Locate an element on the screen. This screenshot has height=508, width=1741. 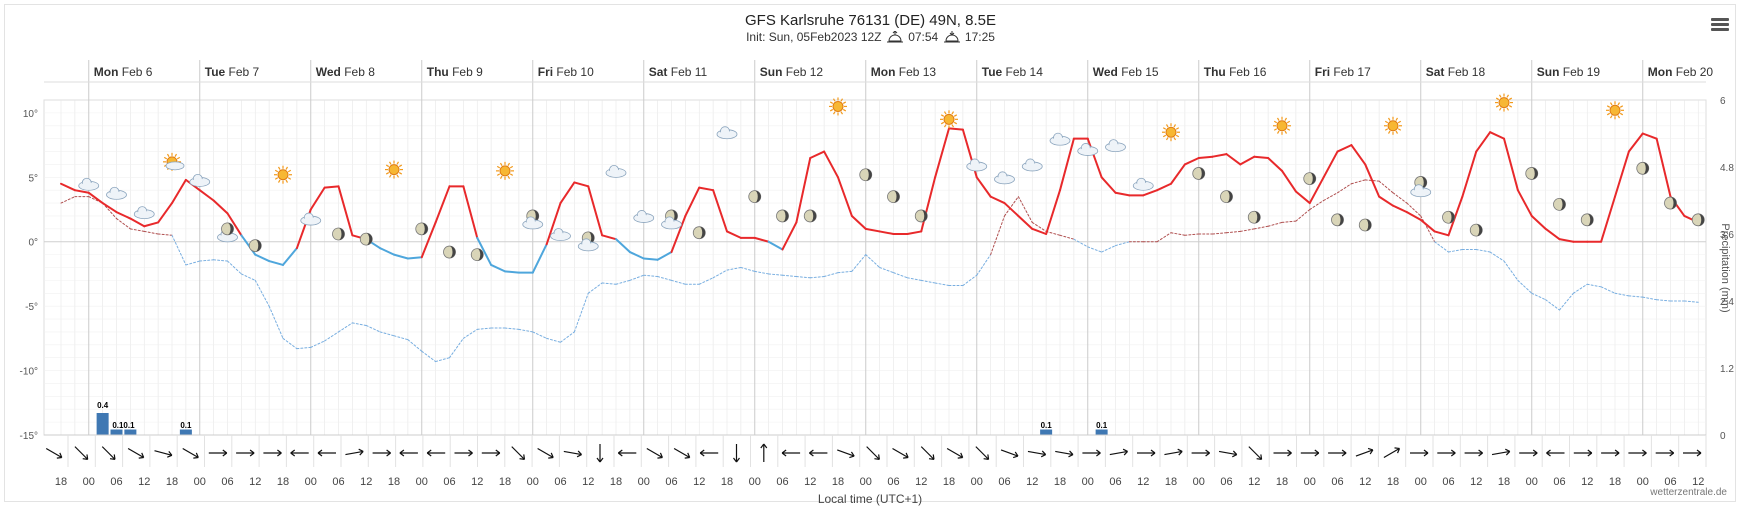
sun-icon is located at coordinates (838, 106).